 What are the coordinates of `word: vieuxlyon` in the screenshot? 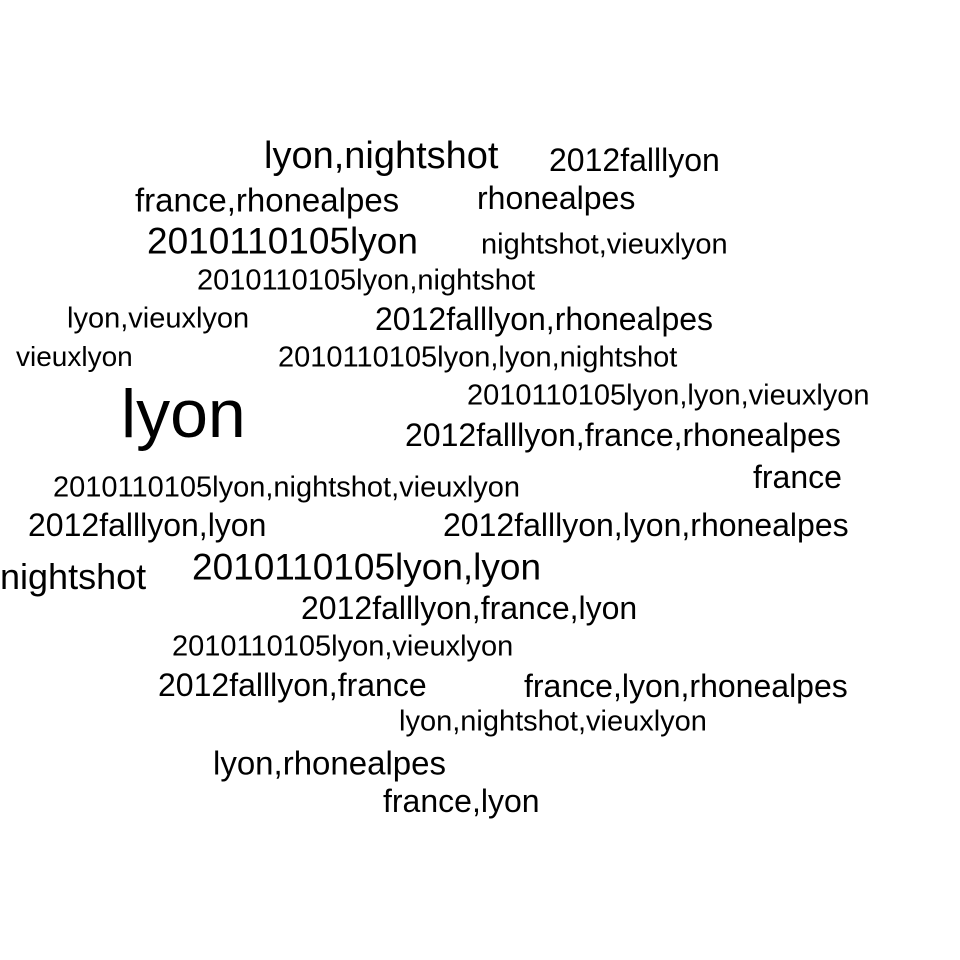 It's located at (74, 356).